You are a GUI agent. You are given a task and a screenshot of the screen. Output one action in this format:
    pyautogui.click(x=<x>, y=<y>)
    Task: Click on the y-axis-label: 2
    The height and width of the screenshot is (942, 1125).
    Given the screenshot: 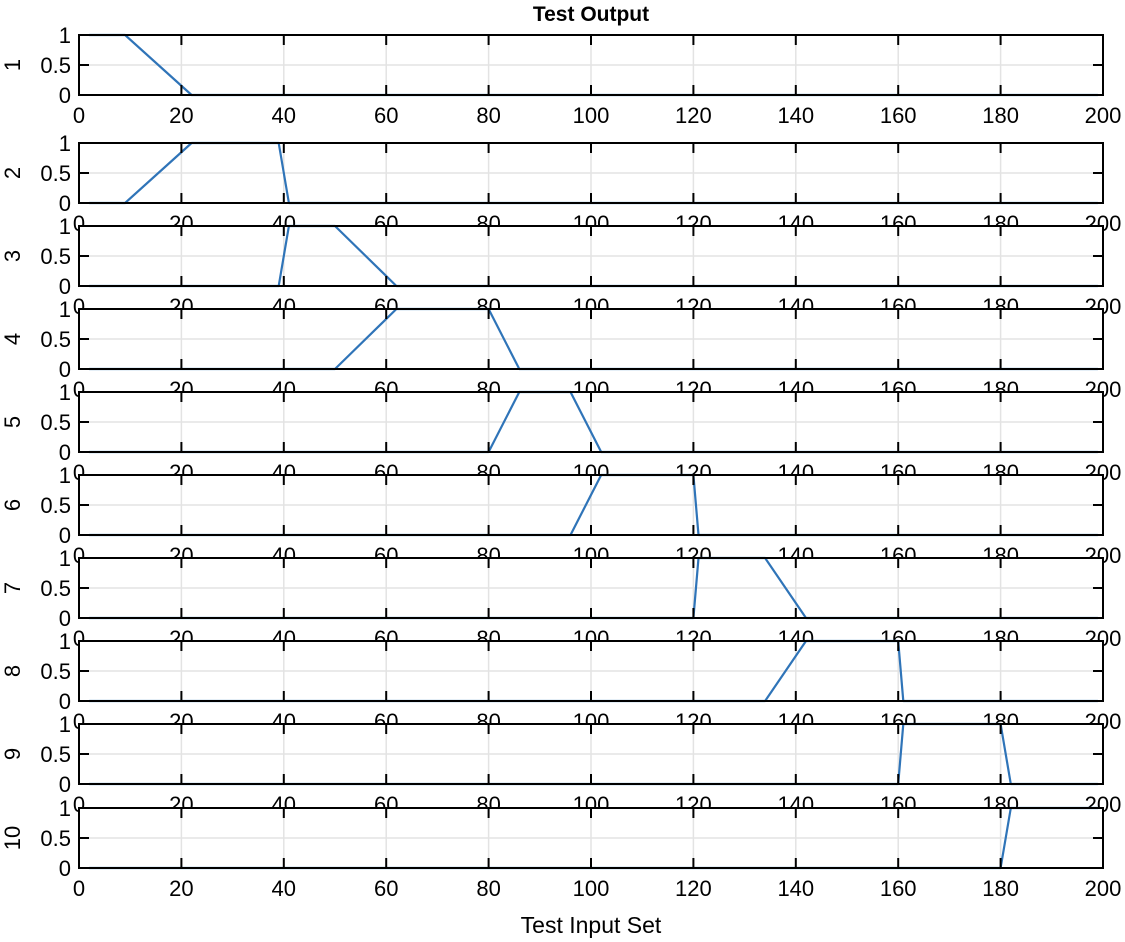 What is the action you would take?
    pyautogui.click(x=12, y=173)
    